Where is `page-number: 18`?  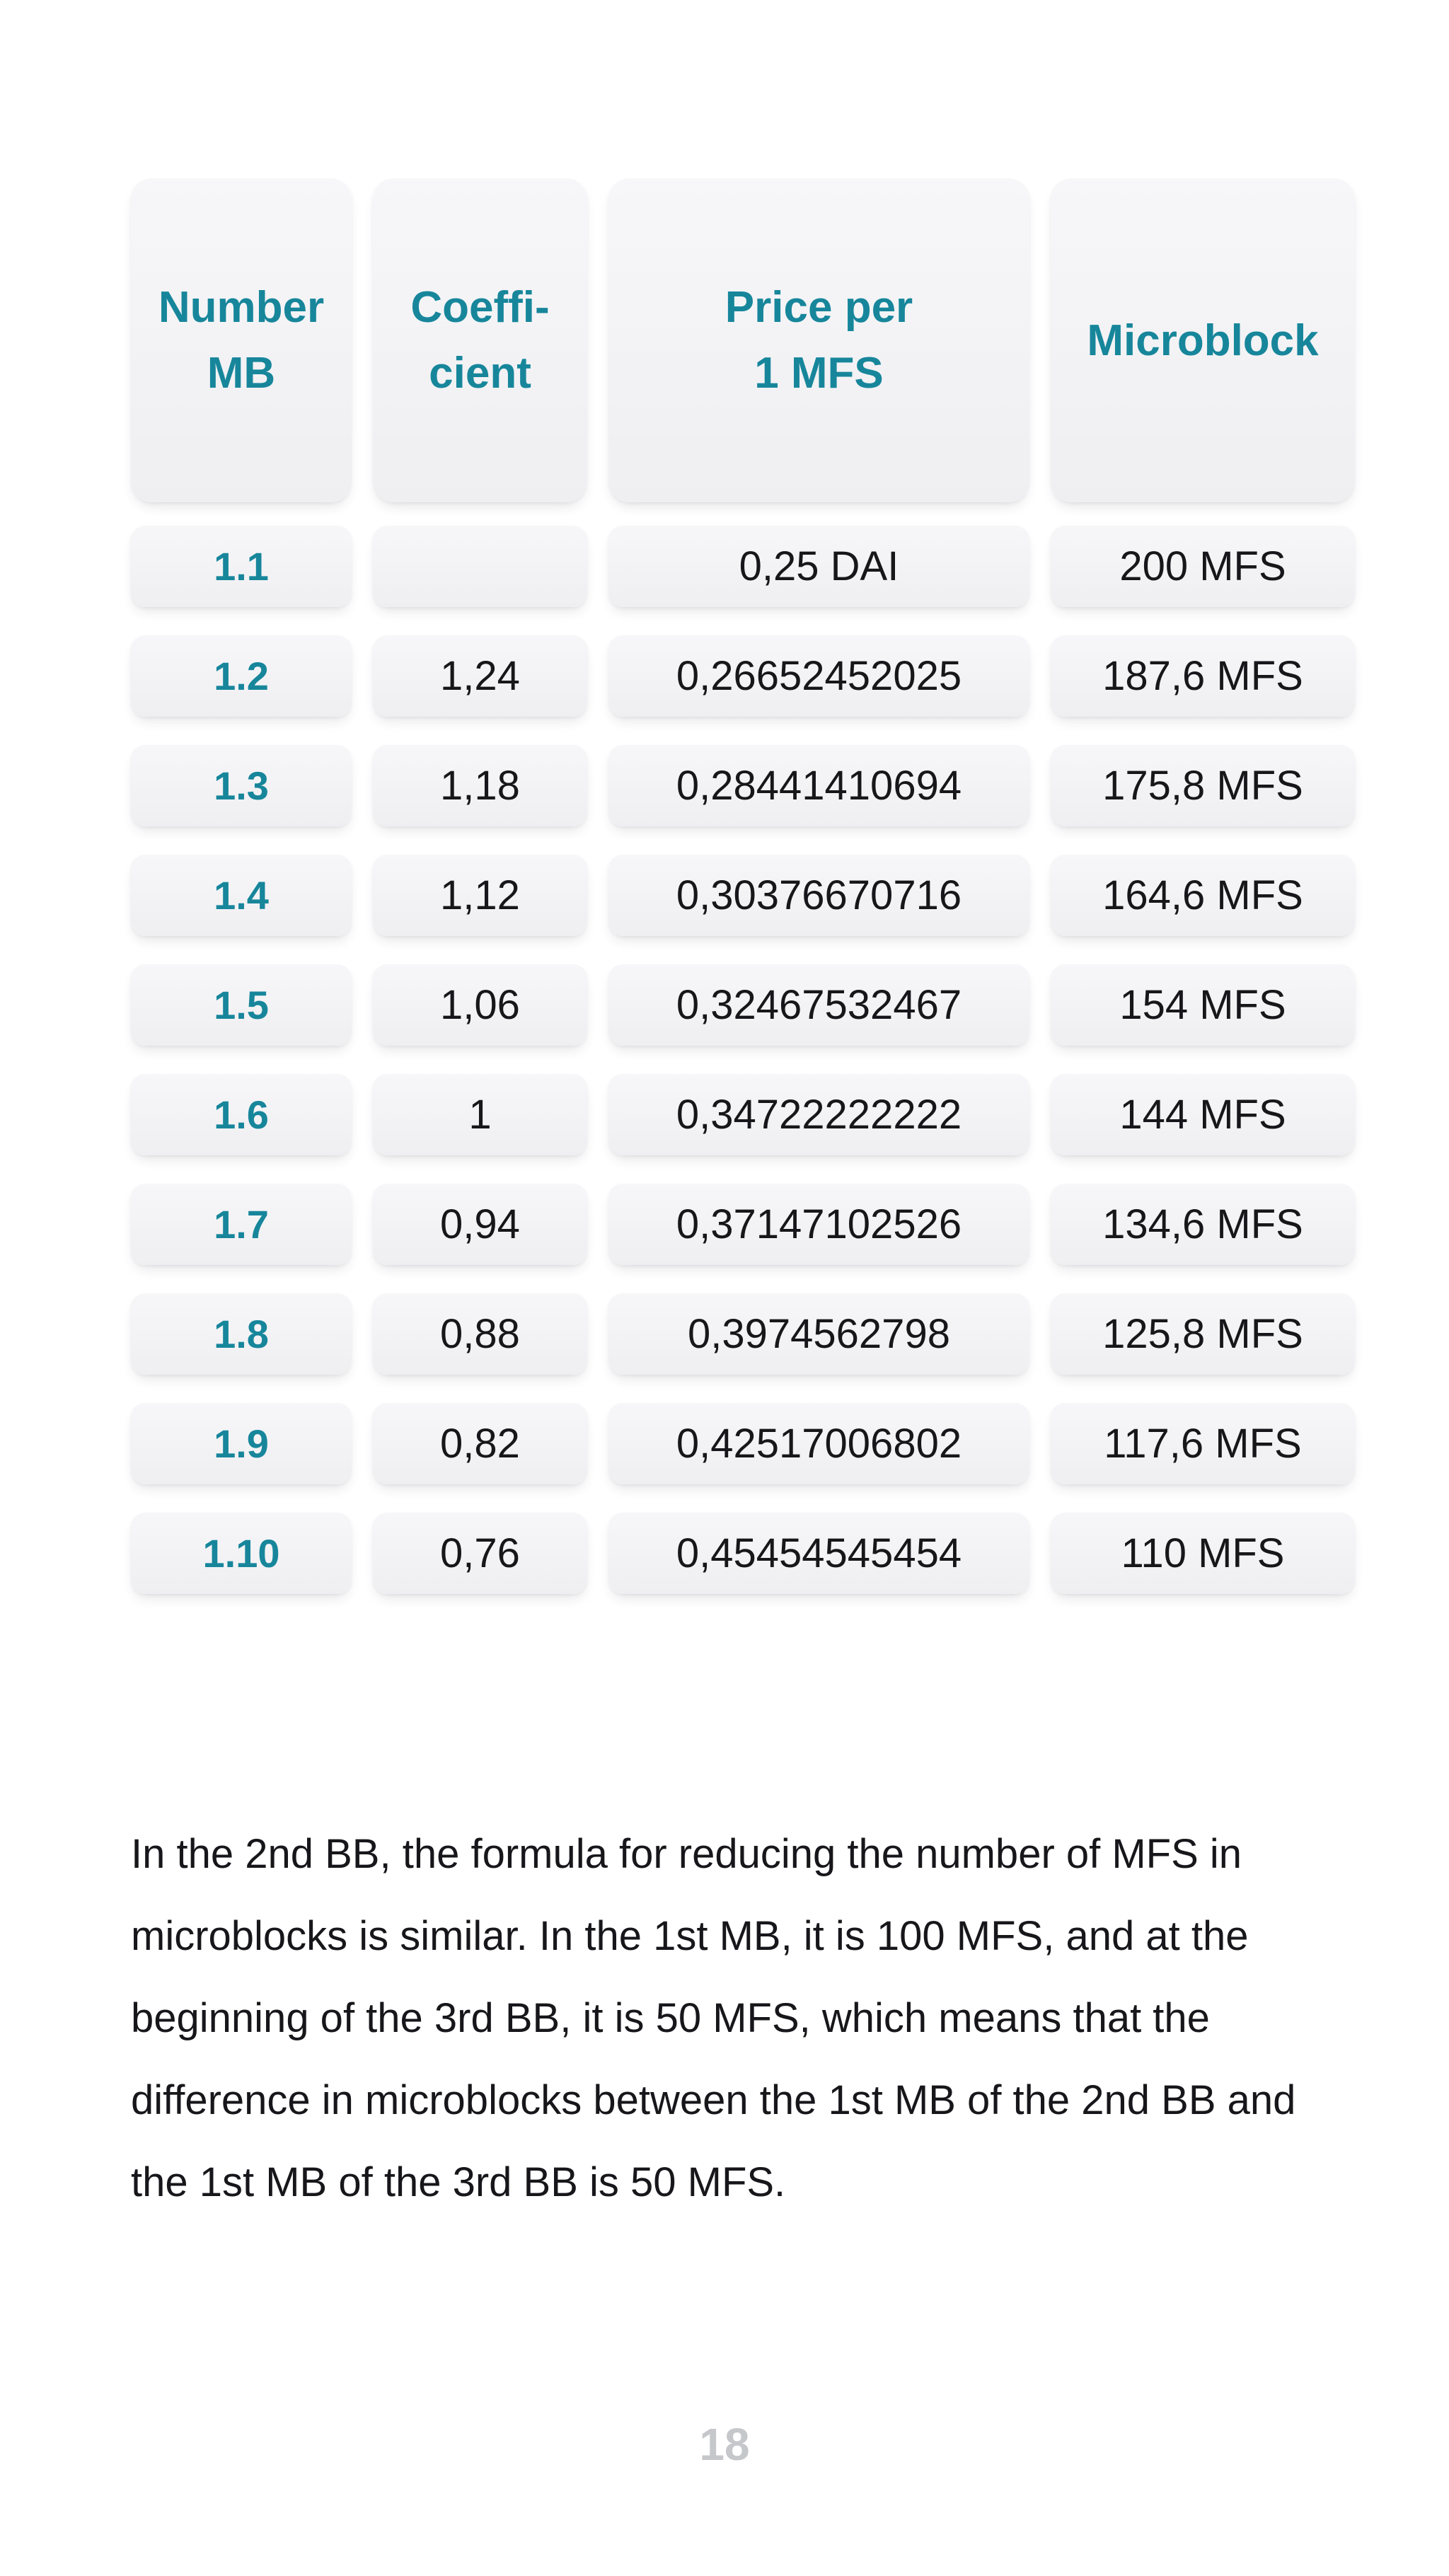 page-number: 18 is located at coordinates (724, 2444).